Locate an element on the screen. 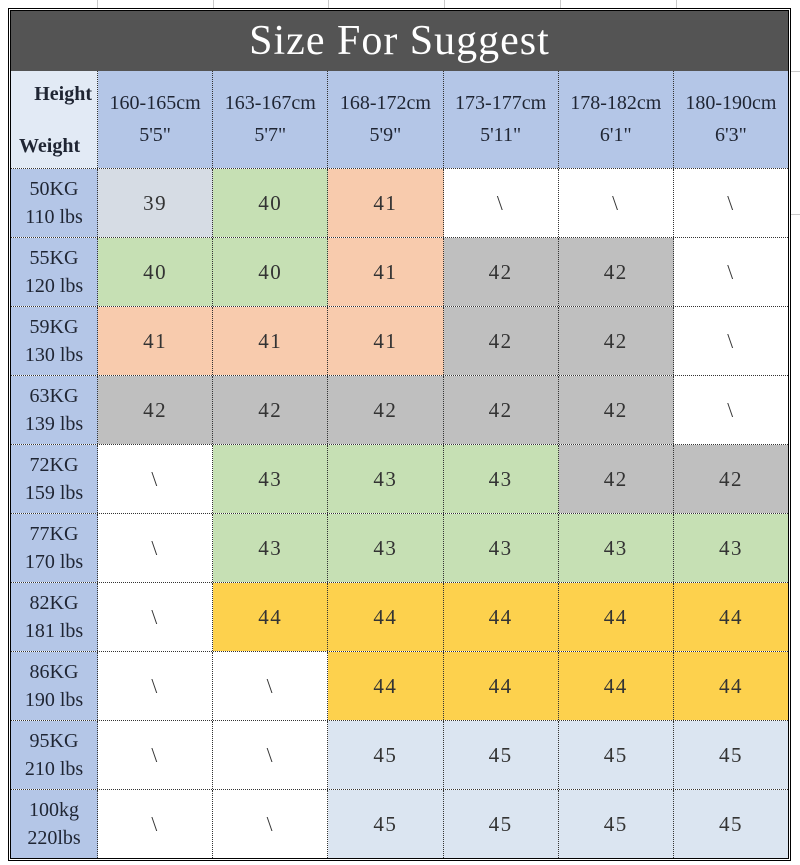 Image resolution: width=800 pixels, height=865 pixels. column-header-ft: 5'11" is located at coordinates (501, 135).